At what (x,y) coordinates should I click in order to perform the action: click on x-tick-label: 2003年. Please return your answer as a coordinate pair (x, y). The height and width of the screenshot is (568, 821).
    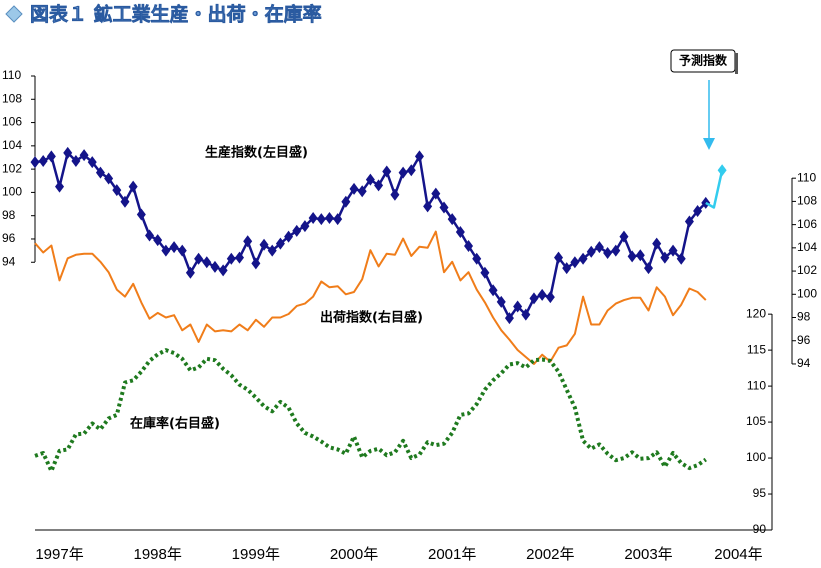
    Looking at the image, I should click on (648, 554).